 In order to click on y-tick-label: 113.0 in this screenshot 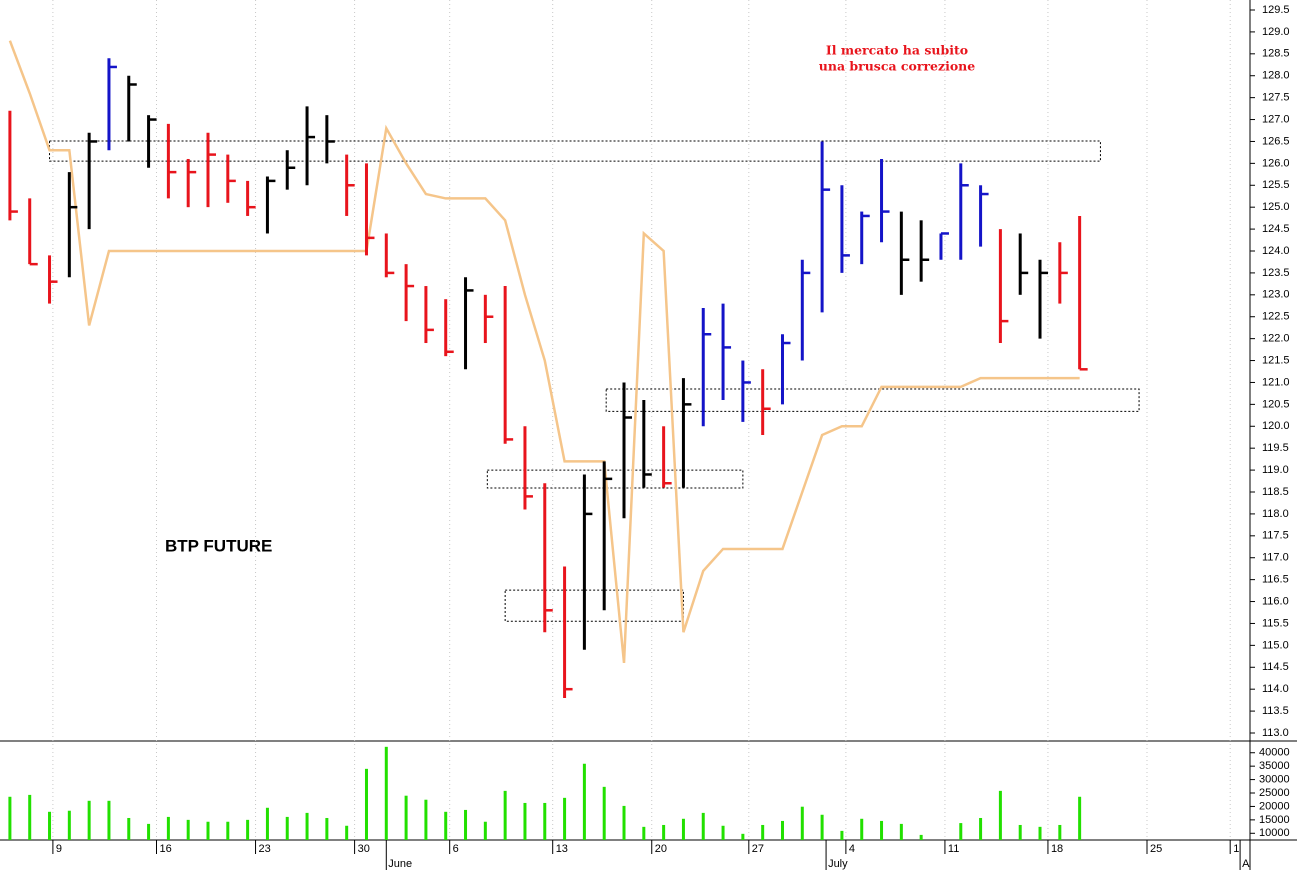, I will do `click(1275, 733)`.